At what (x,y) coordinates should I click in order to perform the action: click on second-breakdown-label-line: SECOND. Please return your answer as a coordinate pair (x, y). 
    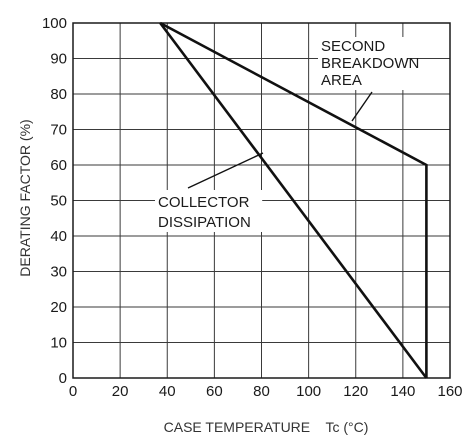
    Looking at the image, I should click on (353, 46).